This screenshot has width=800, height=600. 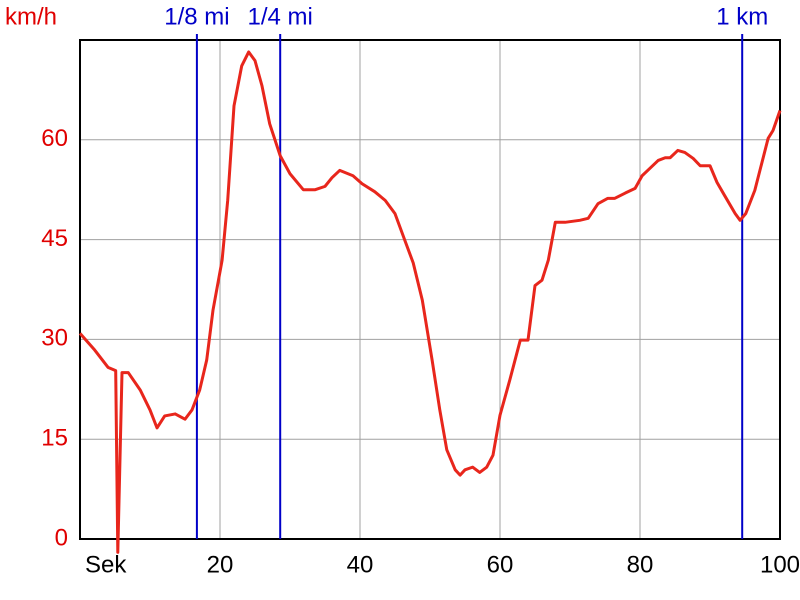 I want to click on y-tick-label: 60, so click(x=54, y=138).